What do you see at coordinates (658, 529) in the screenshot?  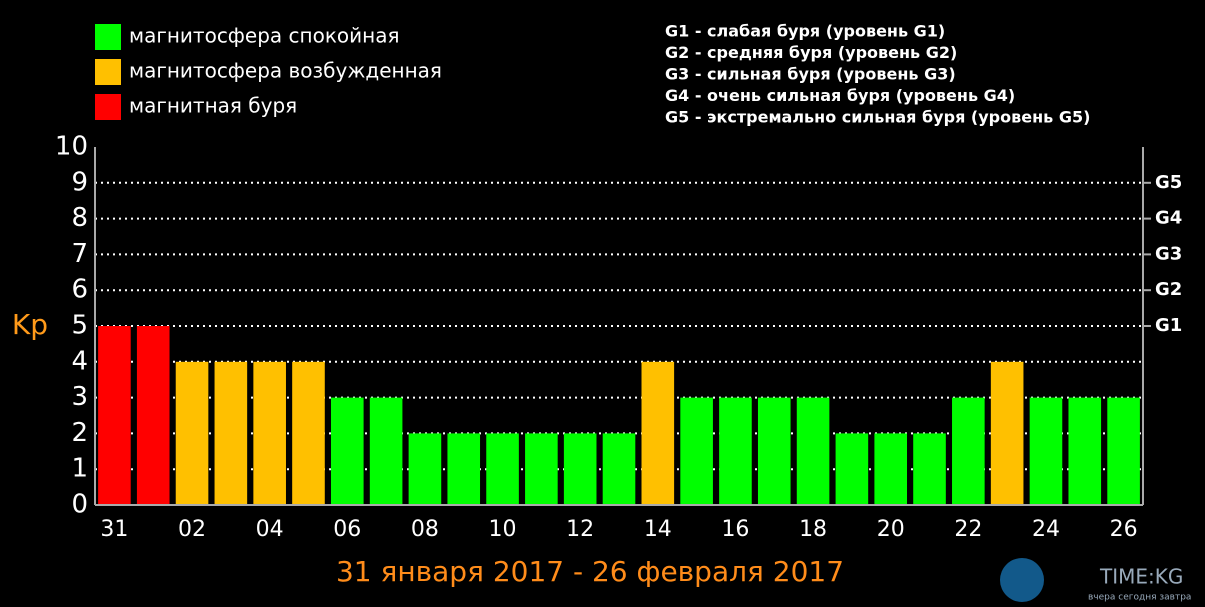 I see `x-tick-label: 14` at bounding box center [658, 529].